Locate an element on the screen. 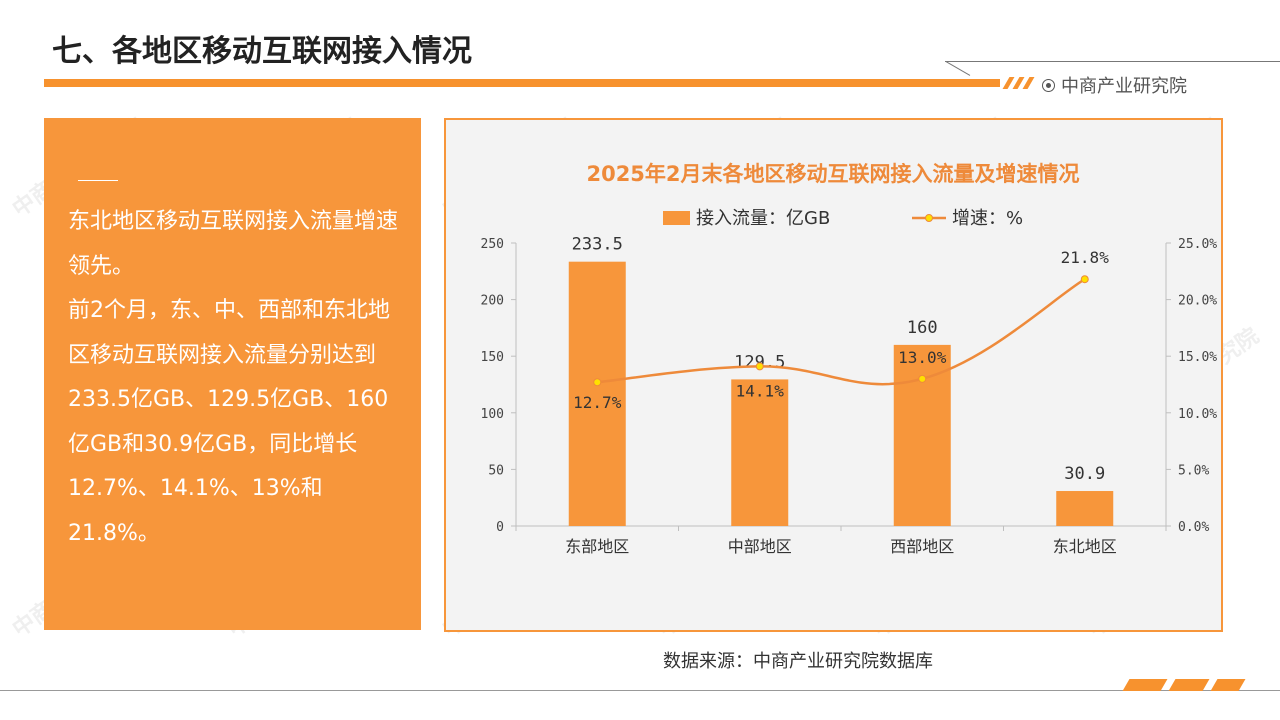 The height and width of the screenshot is (720, 1280). line-value-label: 12.7% is located at coordinates (597, 402).